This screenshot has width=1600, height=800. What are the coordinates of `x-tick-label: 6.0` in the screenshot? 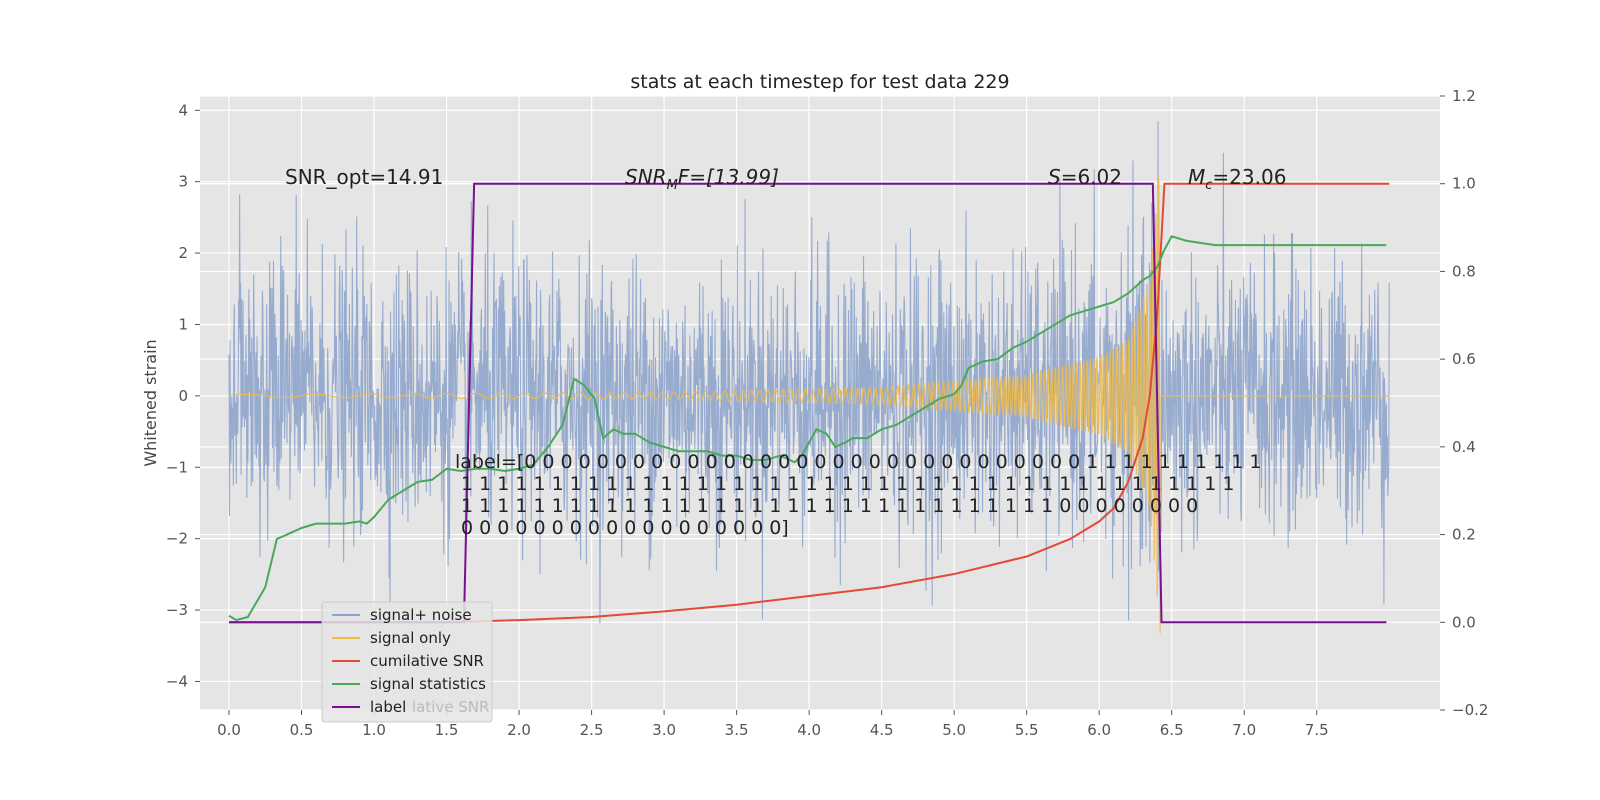 It's located at (1099, 730).